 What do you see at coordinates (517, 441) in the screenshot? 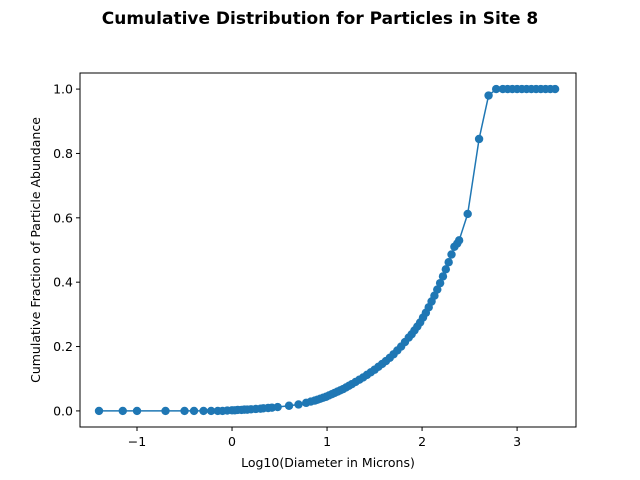
I see `x-tick-label: 3` at bounding box center [517, 441].